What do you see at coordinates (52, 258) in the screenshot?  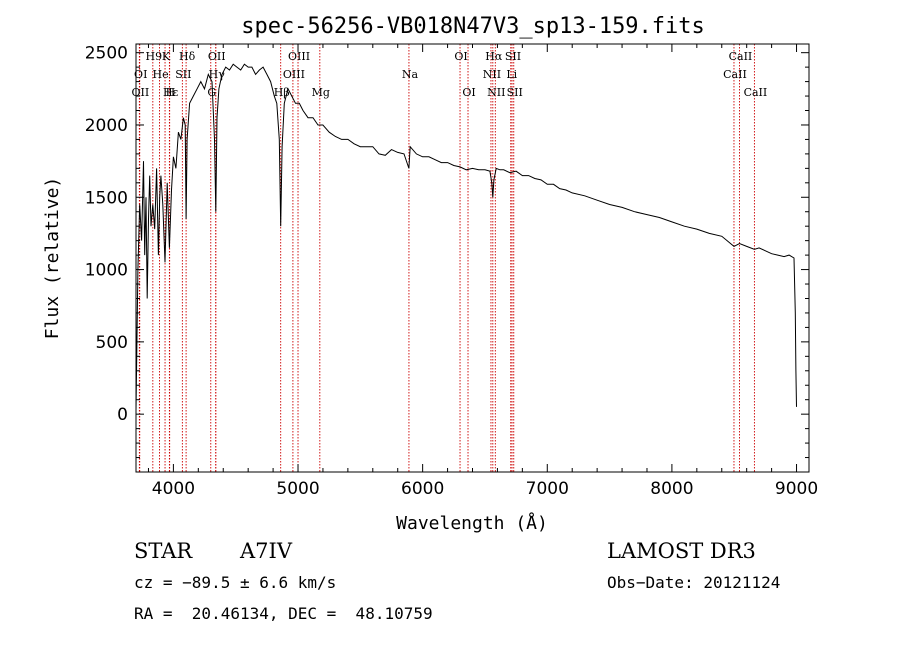 I see `y-axis-label: Flux (relative)` at bounding box center [52, 258].